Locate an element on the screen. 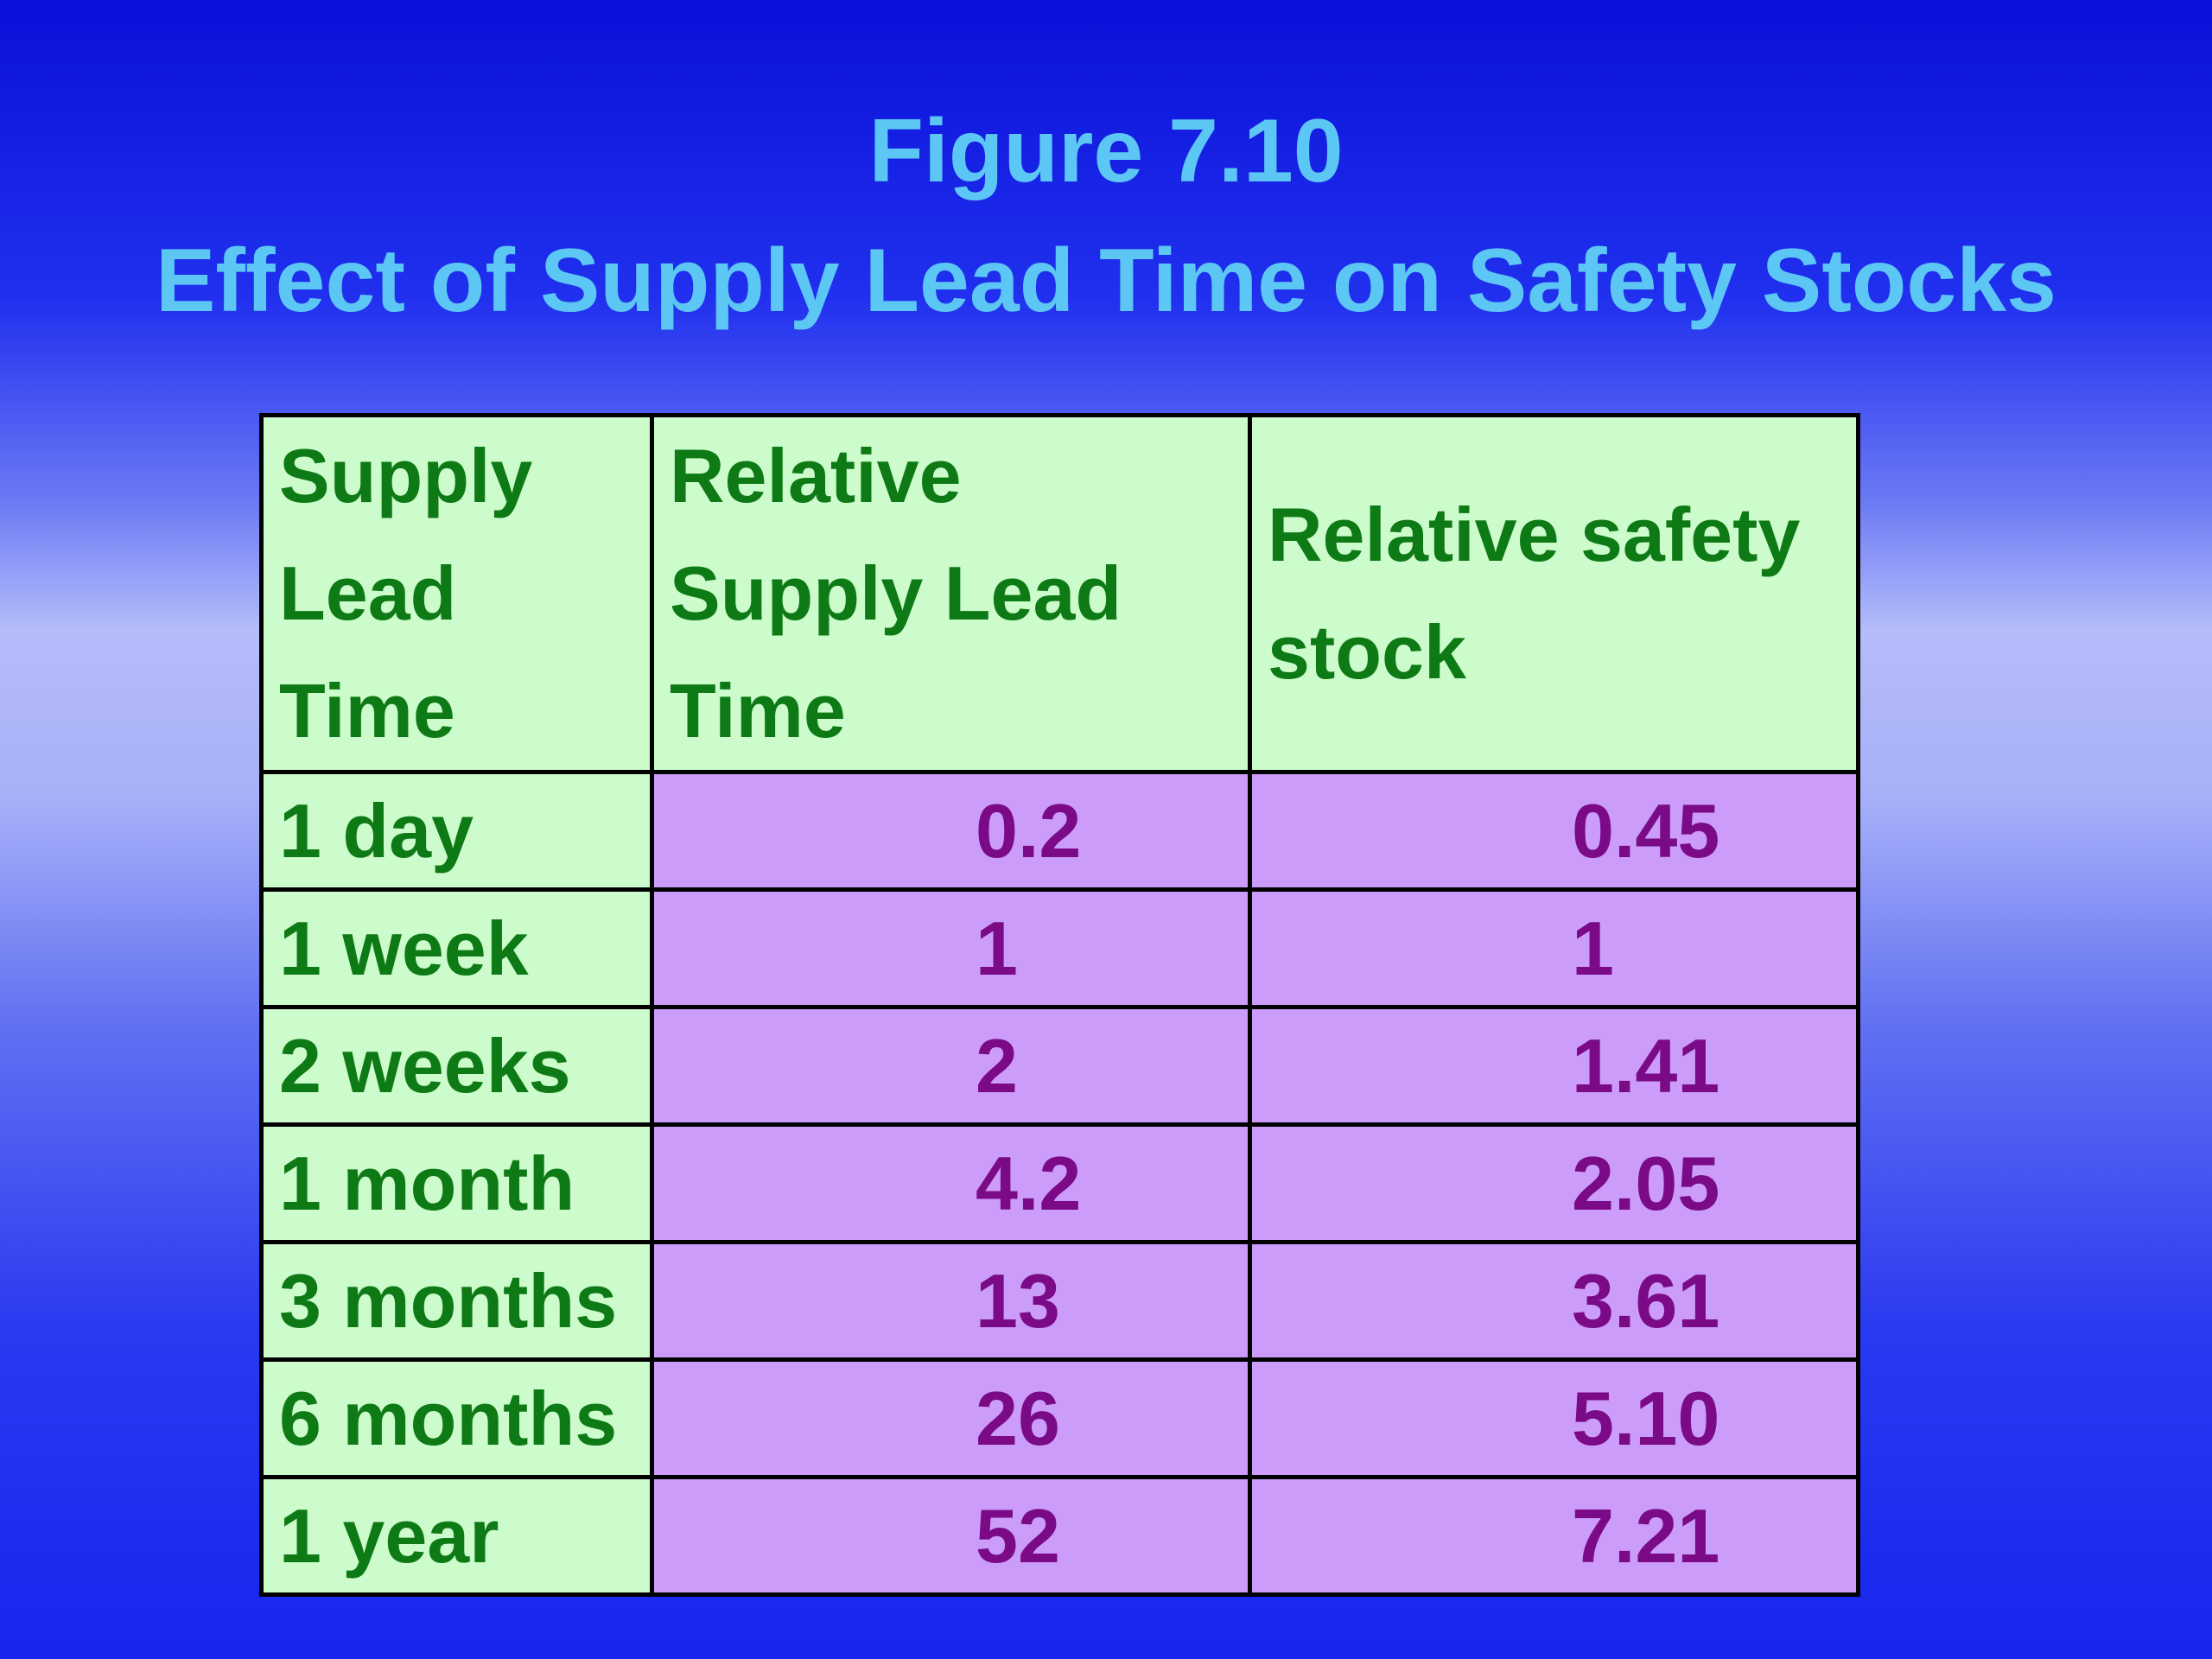 Image resolution: width=2212 pixels, height=1659 pixels. header-text: Relative is located at coordinates (816, 475).